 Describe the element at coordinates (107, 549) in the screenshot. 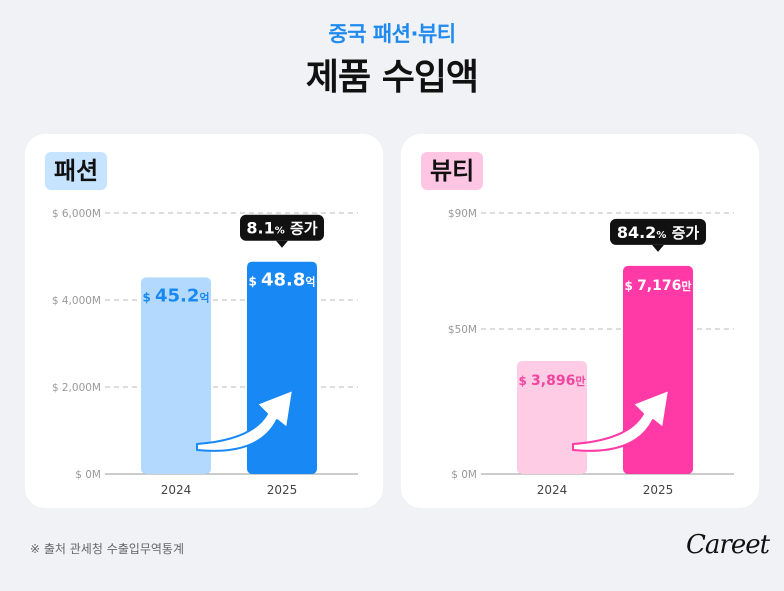

I see `source-note: ※ 출처 관세청 수출입무역통계` at that location.